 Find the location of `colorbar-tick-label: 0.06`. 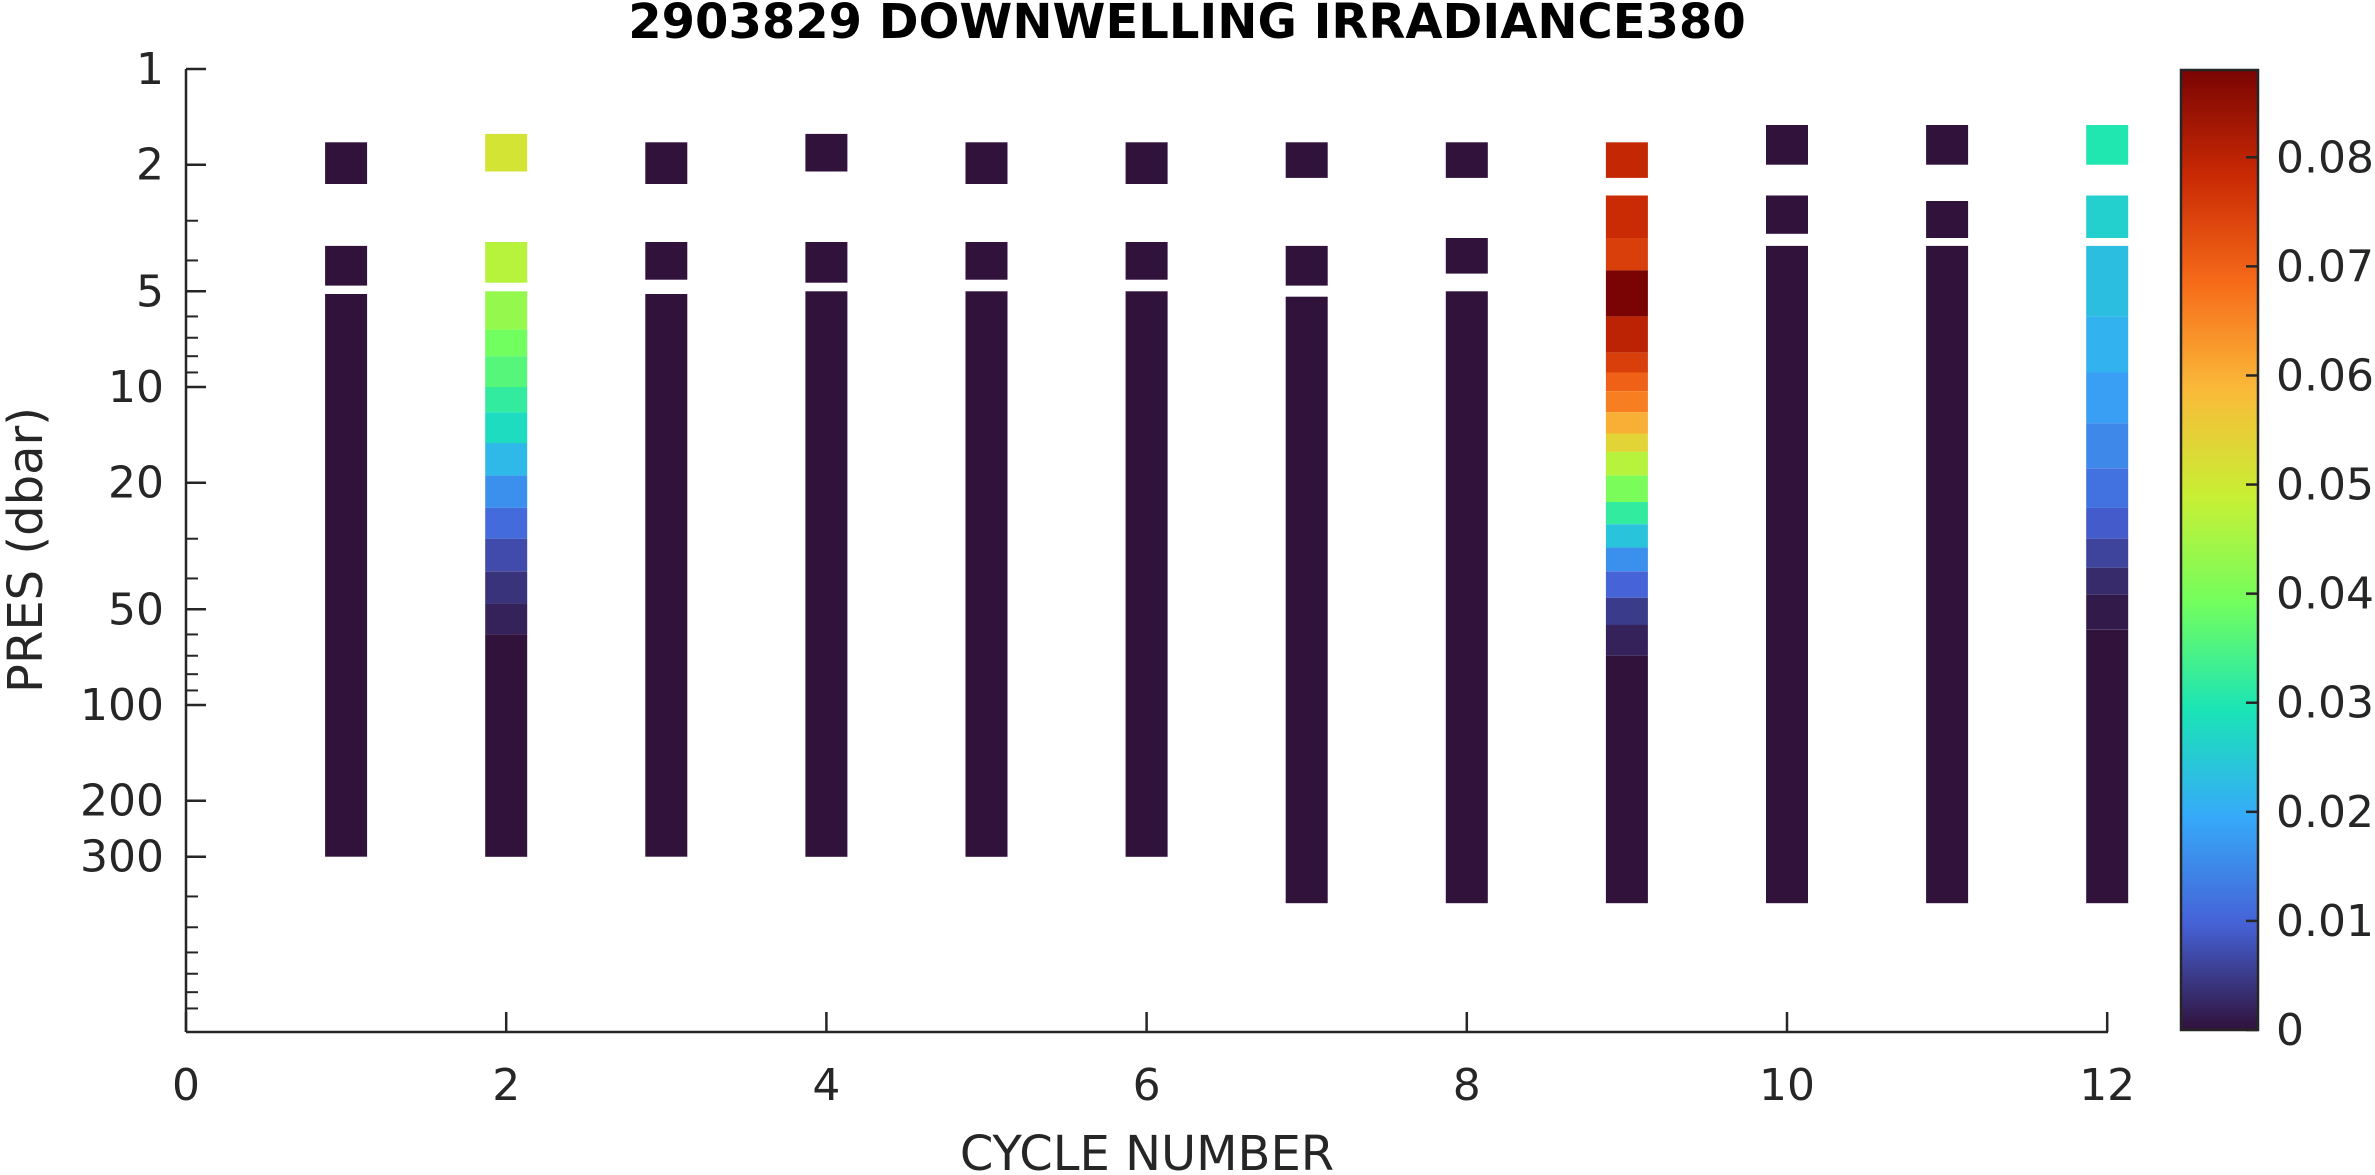

colorbar-tick-label: 0.06 is located at coordinates (2325, 375).